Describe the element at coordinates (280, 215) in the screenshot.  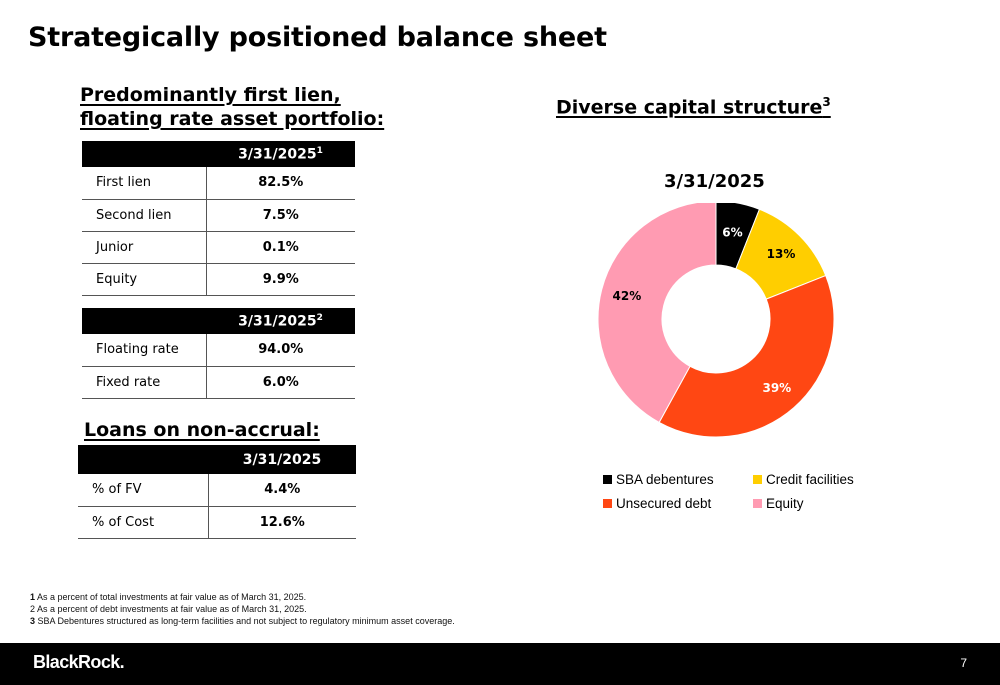
I see `row-value: 7.5%` at that location.